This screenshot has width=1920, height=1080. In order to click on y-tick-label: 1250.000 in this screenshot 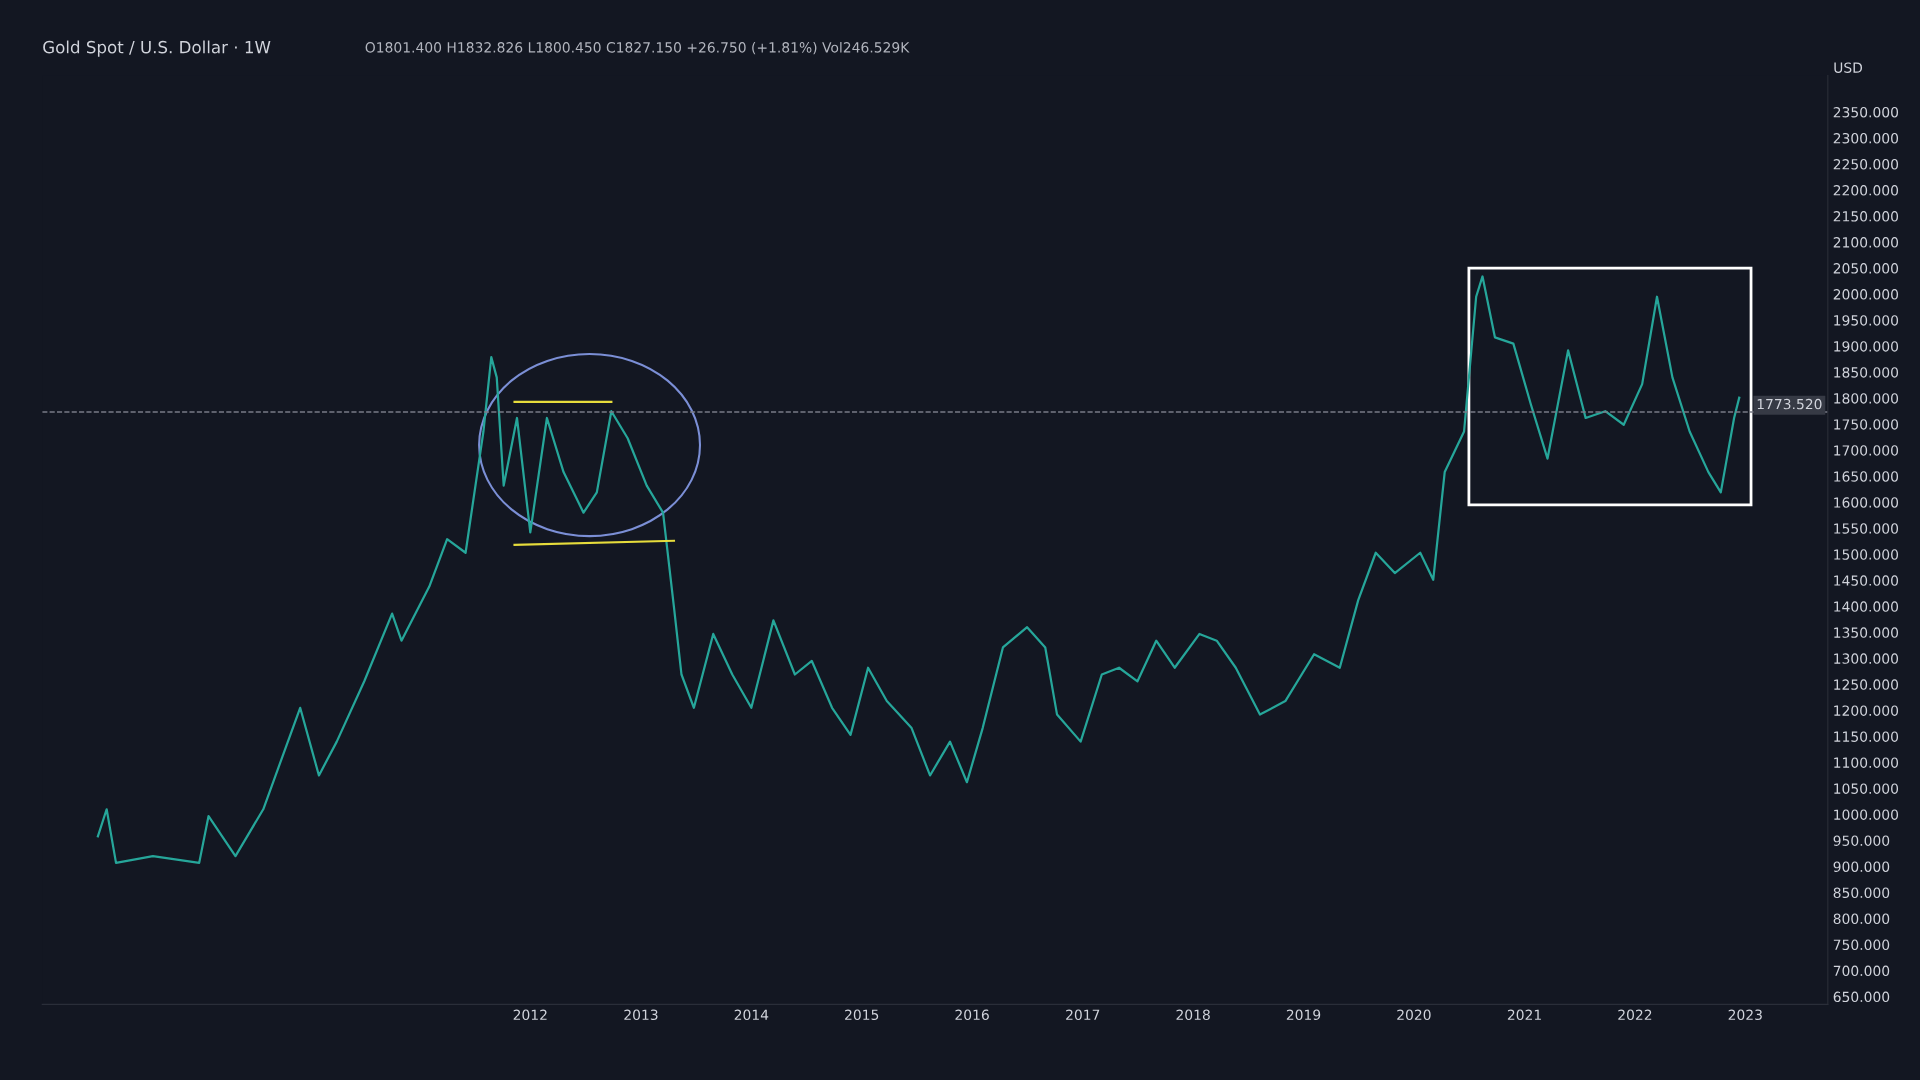, I will do `click(1866, 684)`.